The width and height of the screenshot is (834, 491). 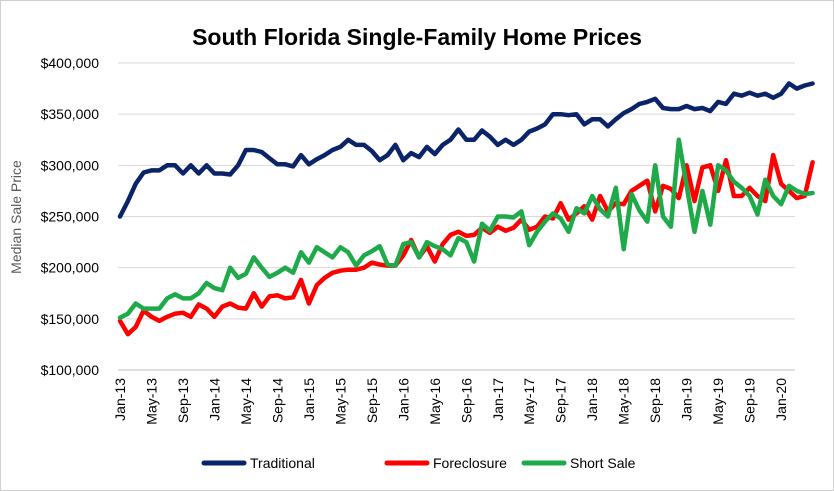 I want to click on legend: Traditional Foreclosure Short Sale, so click(x=418, y=463).